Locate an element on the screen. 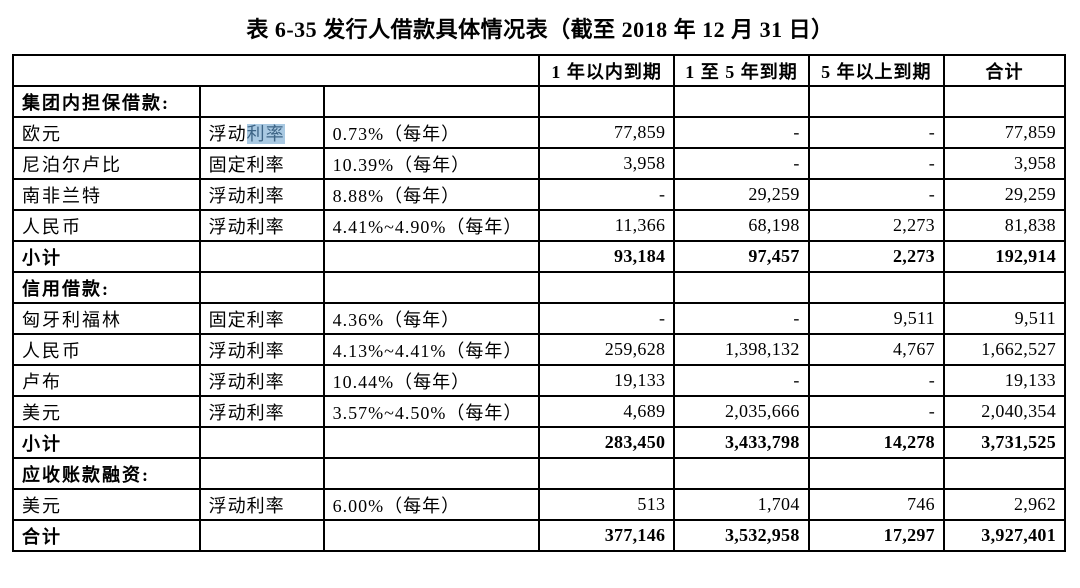 The height and width of the screenshot is (588, 1080). cell-rate: 3.57%~4.50%（每年） is located at coordinates (431, 411).